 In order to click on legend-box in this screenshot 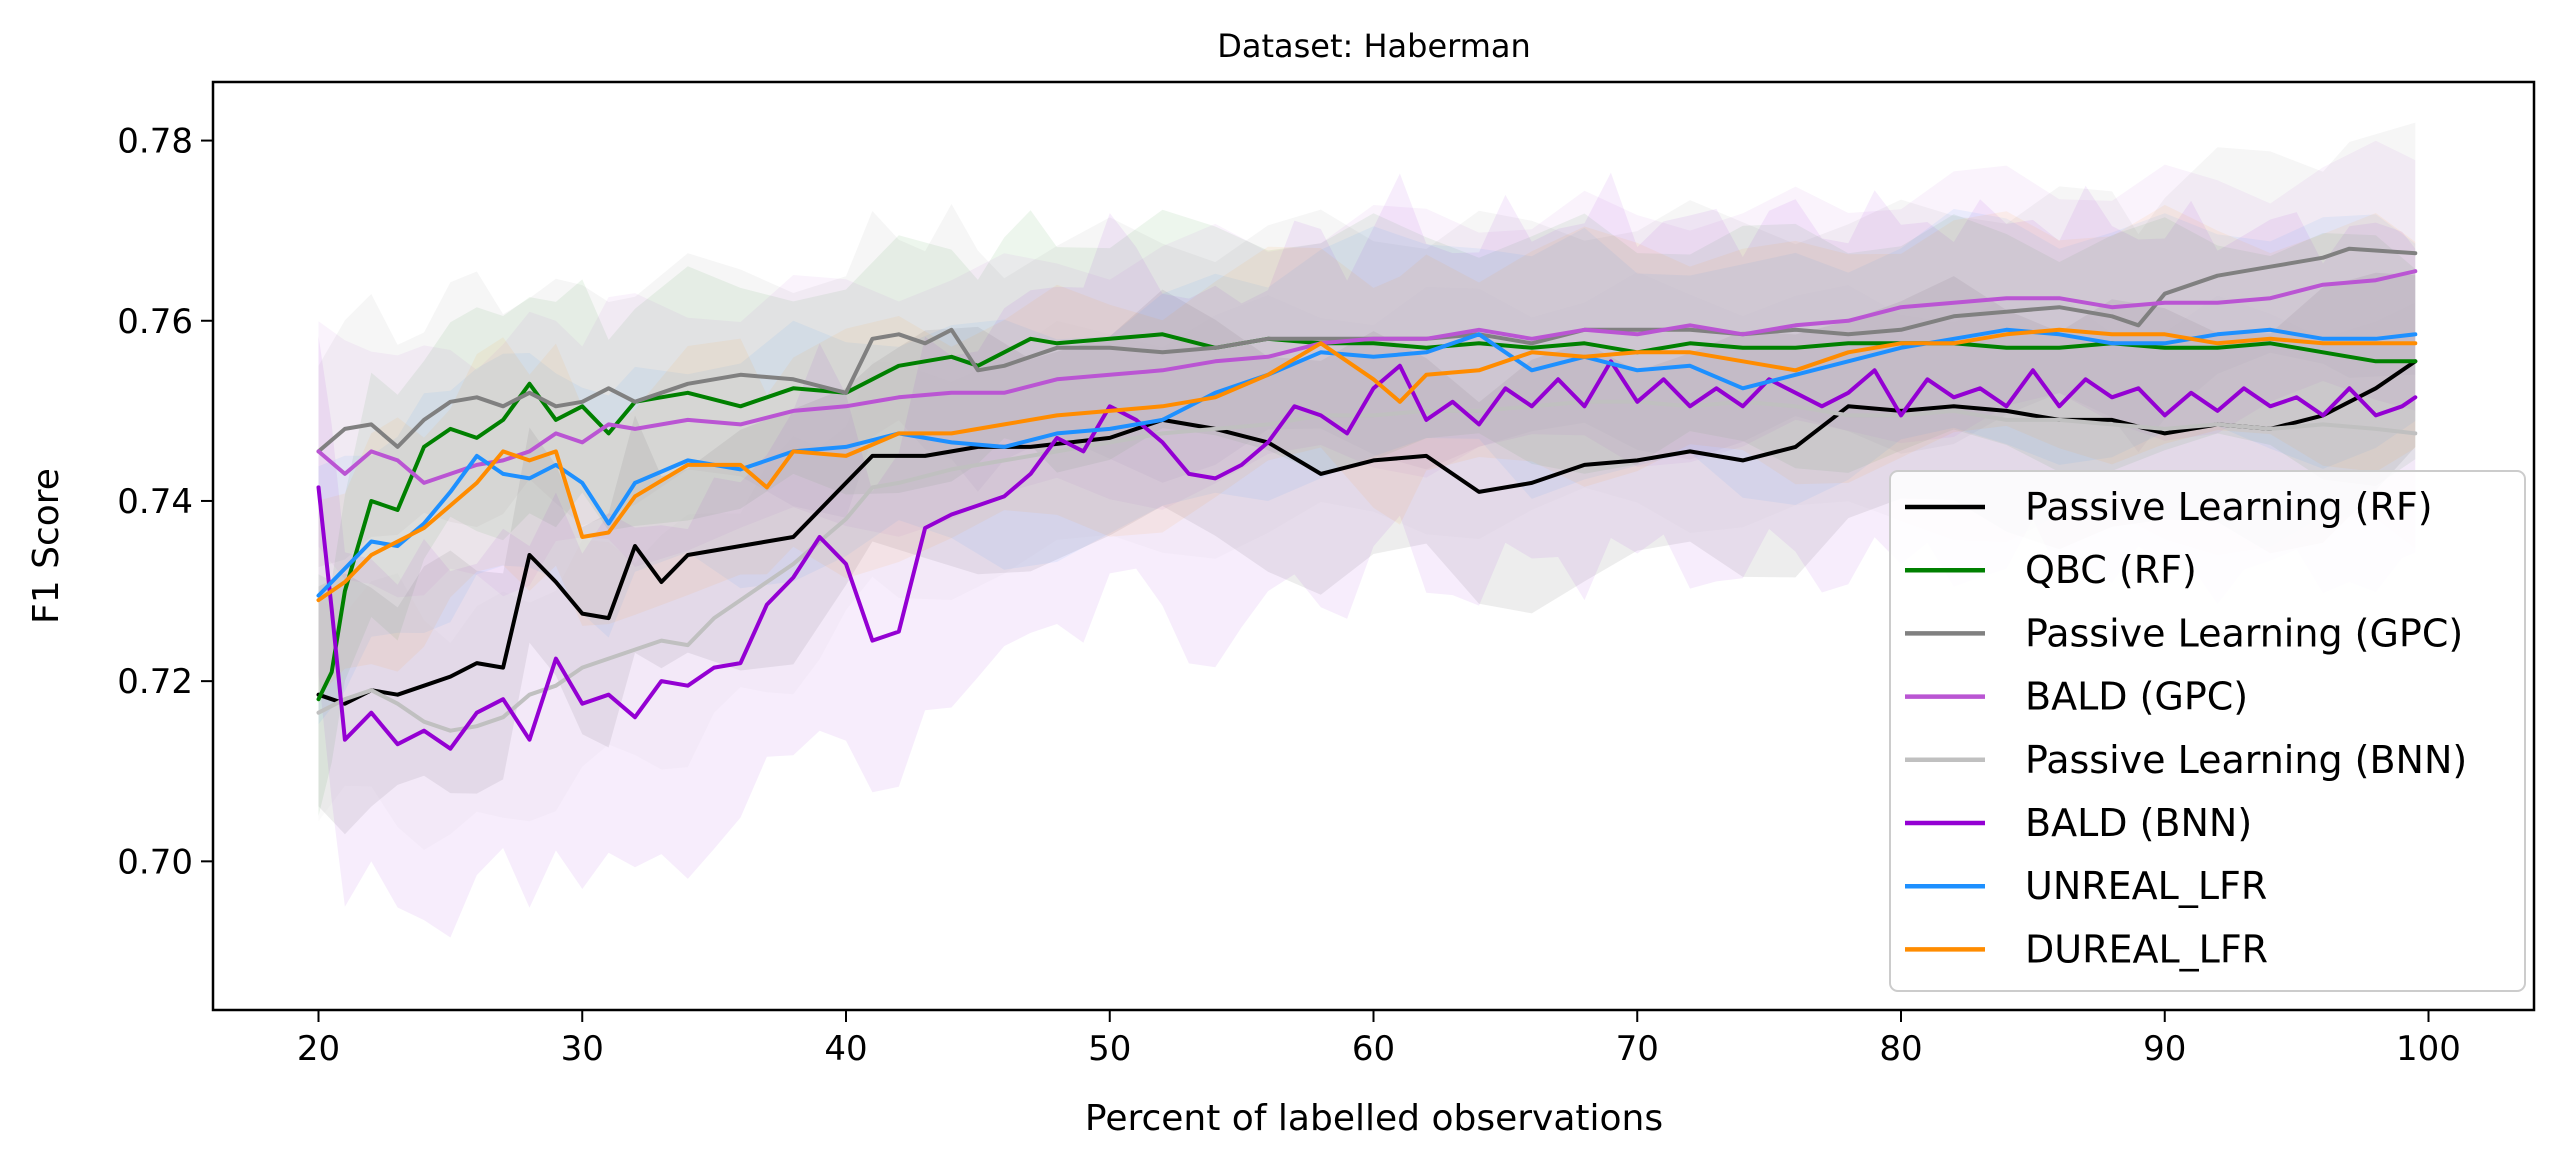, I will do `click(2207, 731)`.